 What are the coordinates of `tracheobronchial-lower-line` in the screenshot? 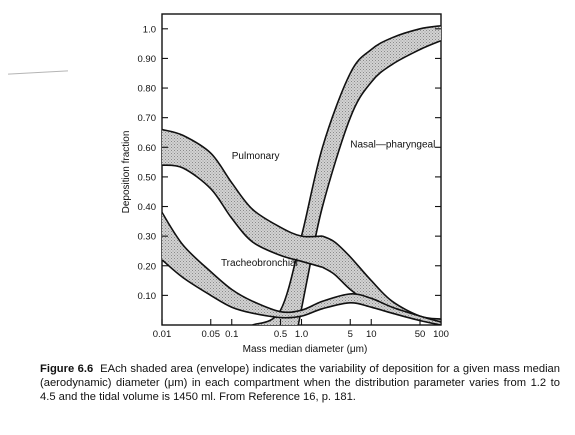 It's located at (301, 292).